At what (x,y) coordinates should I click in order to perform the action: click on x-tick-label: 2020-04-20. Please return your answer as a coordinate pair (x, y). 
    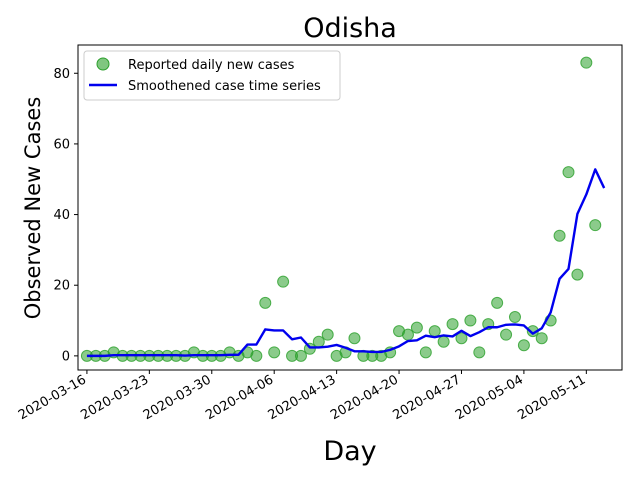
    Looking at the image, I should click on (364, 397).